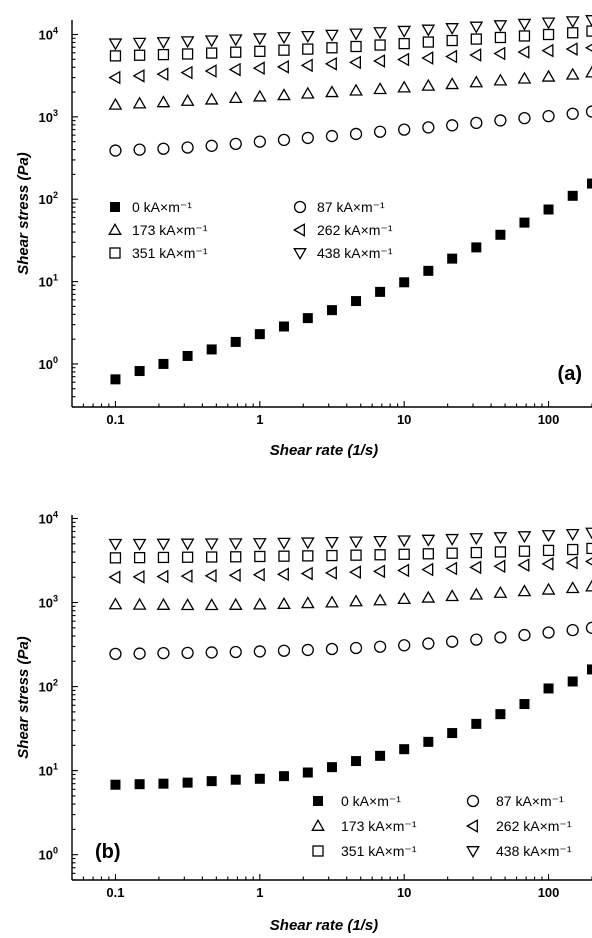 This screenshot has height=938, width=592. What do you see at coordinates (324, 450) in the screenshot?
I see `x-axis-title: Shear rate (1/s)` at bounding box center [324, 450].